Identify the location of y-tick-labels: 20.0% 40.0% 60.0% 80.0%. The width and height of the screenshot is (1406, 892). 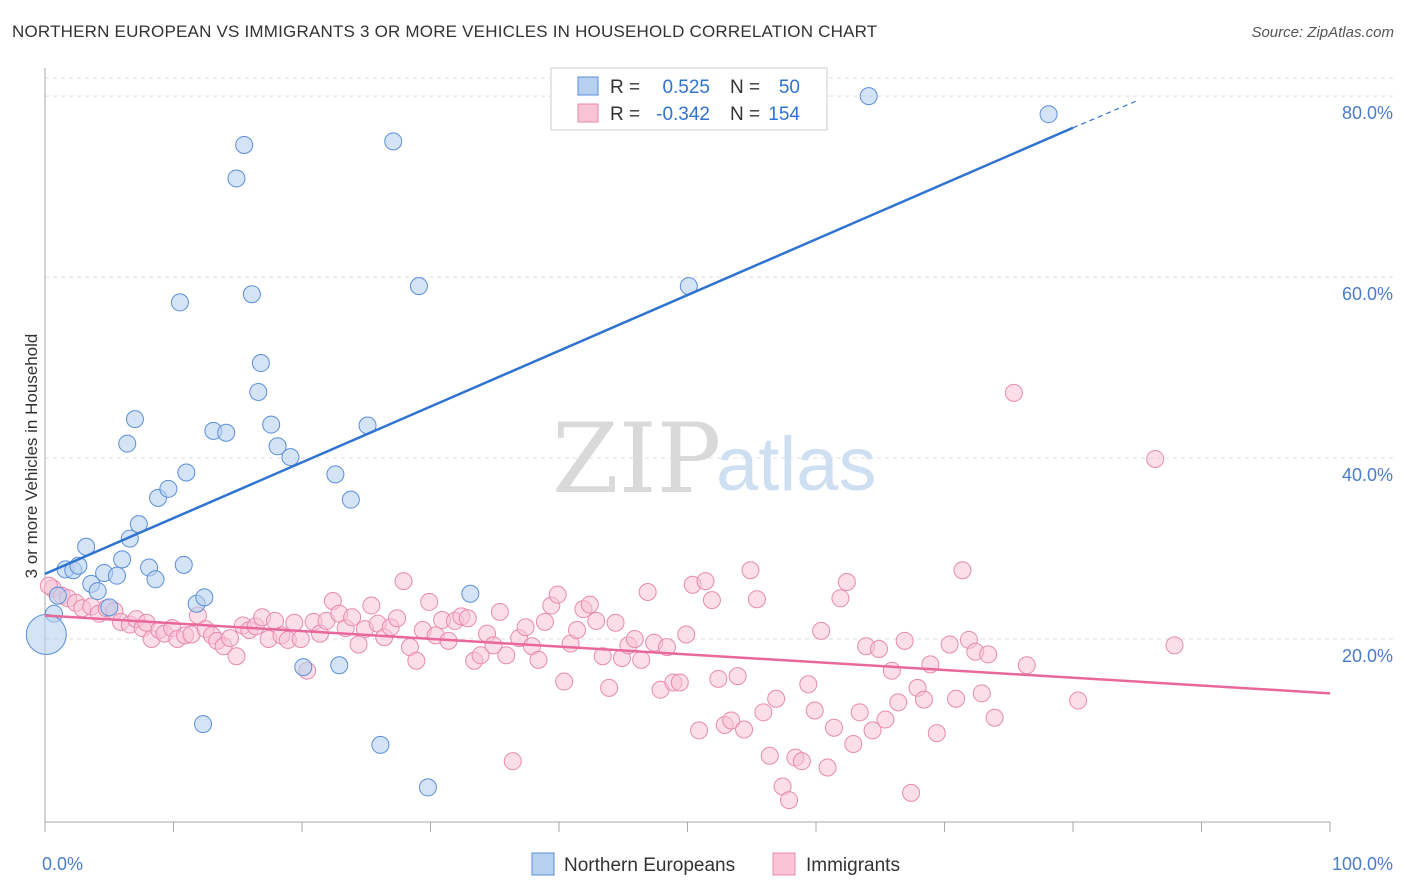
(1367, 384).